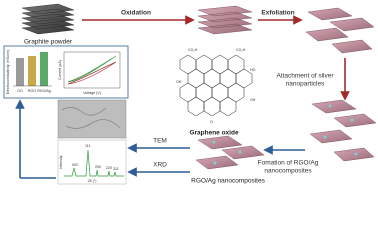 The height and width of the screenshot is (240, 378). I want to click on axis-label: Current (µA), so click(60, 70).